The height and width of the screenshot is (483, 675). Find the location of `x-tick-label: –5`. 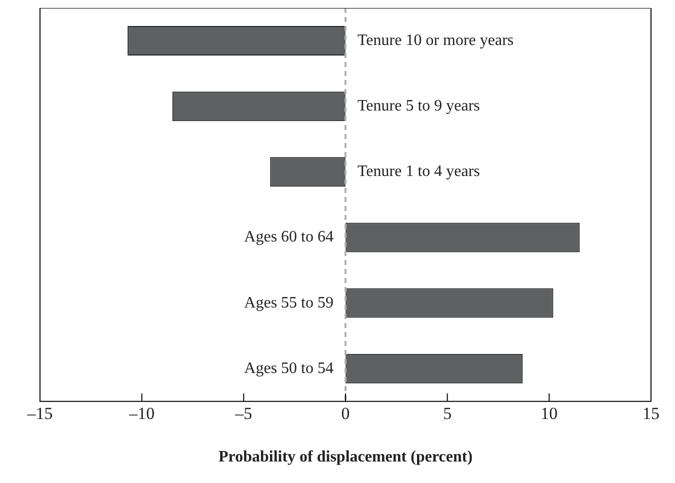

x-tick-label: –5 is located at coordinates (243, 414).